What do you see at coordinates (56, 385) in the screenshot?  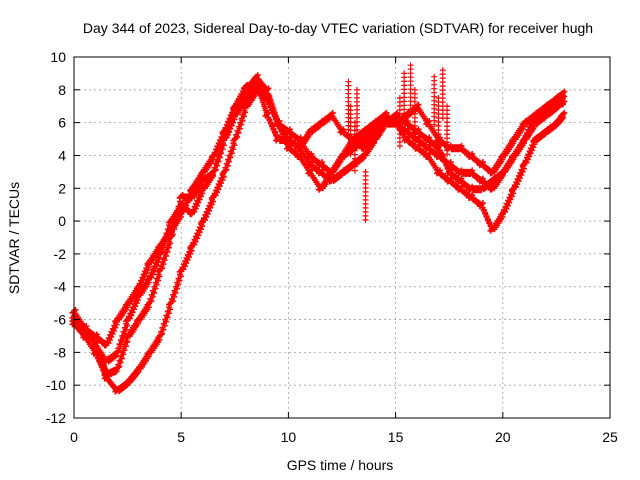 I see `y-tick-label: -10` at bounding box center [56, 385].